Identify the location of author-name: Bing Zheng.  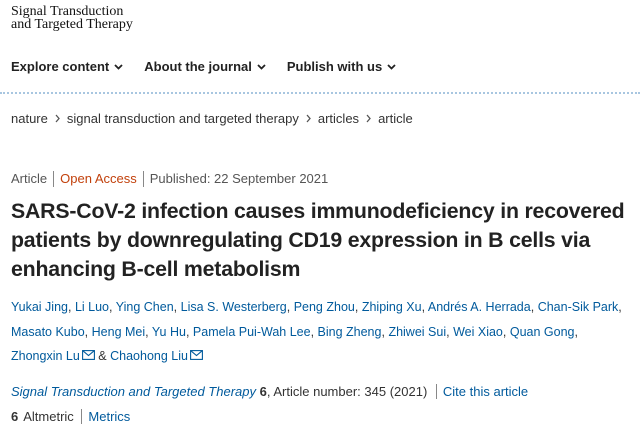
(349, 331).